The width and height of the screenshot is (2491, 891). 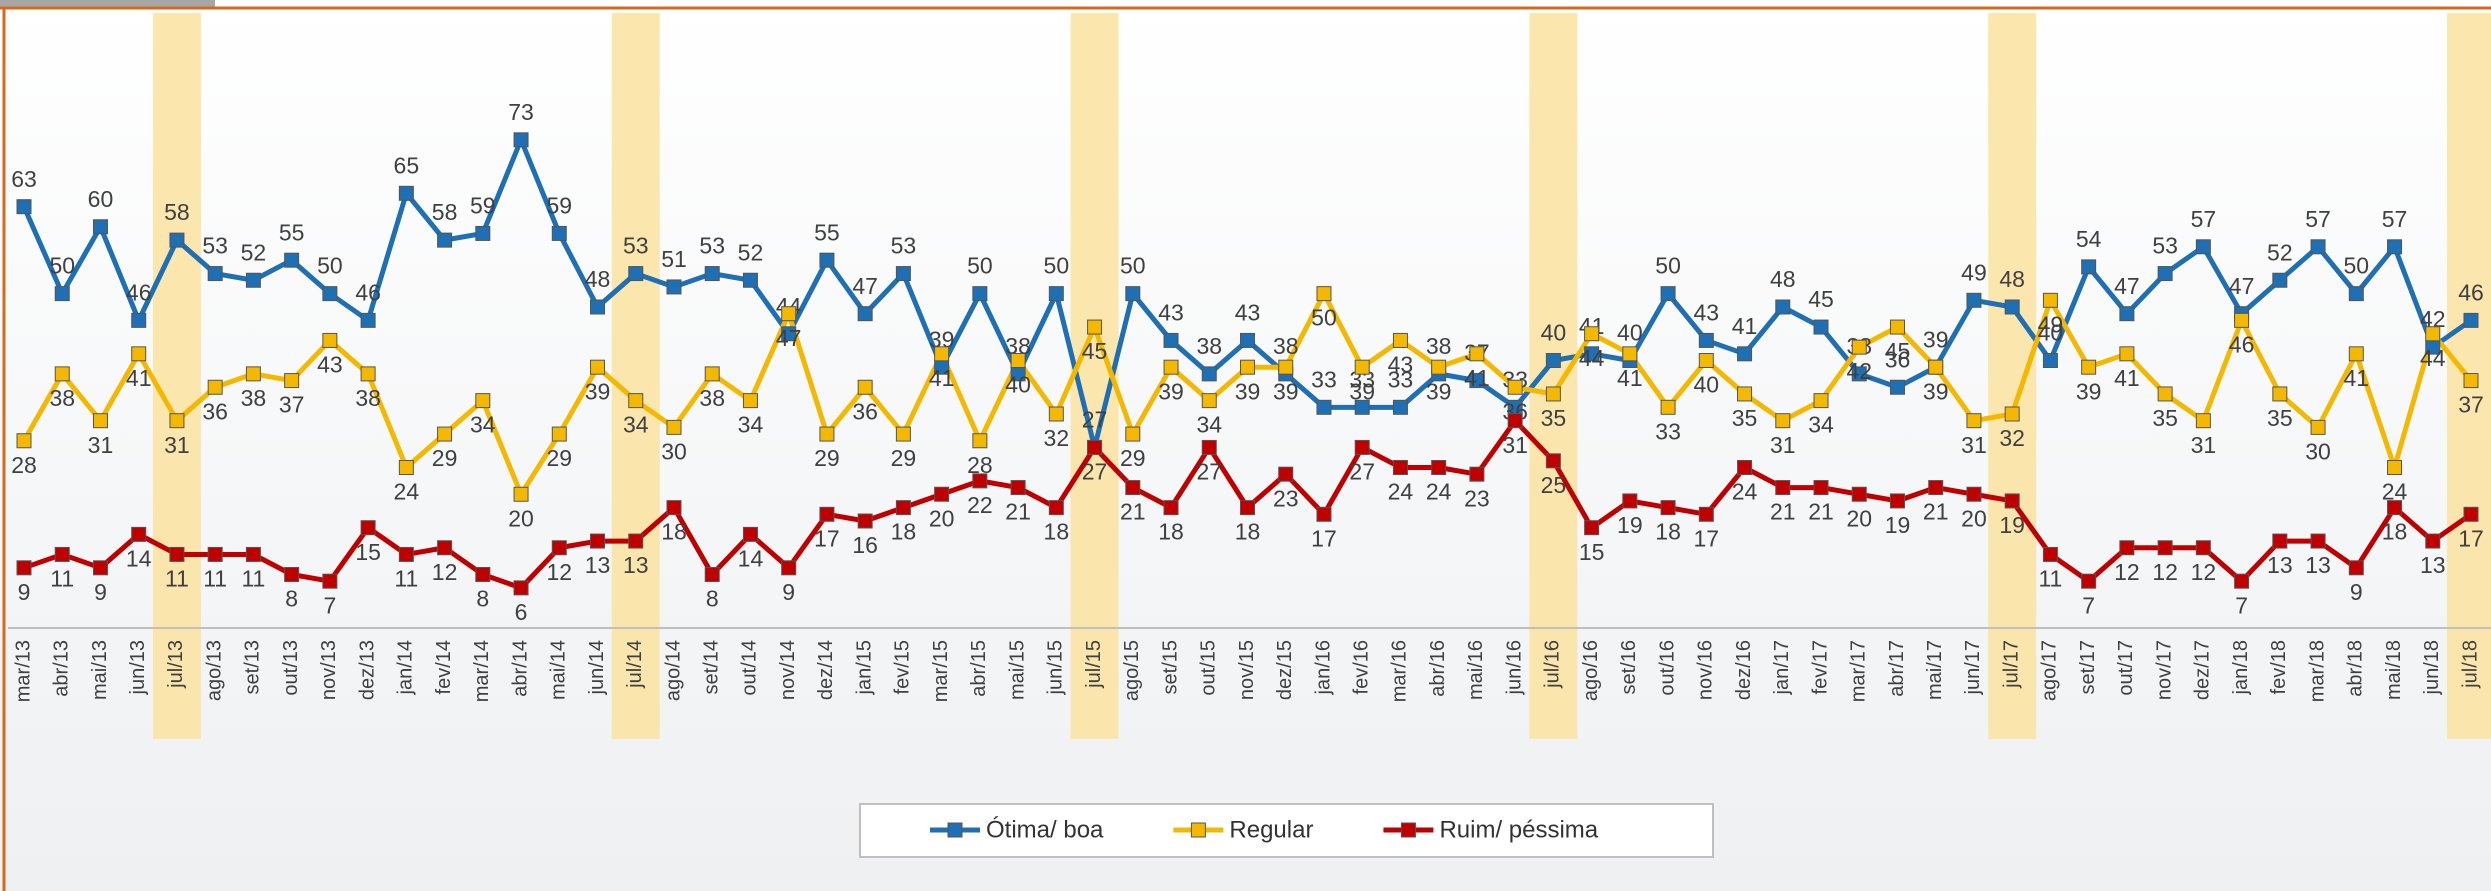 I want to click on x-tick-label: set/13, so click(x=253, y=667).